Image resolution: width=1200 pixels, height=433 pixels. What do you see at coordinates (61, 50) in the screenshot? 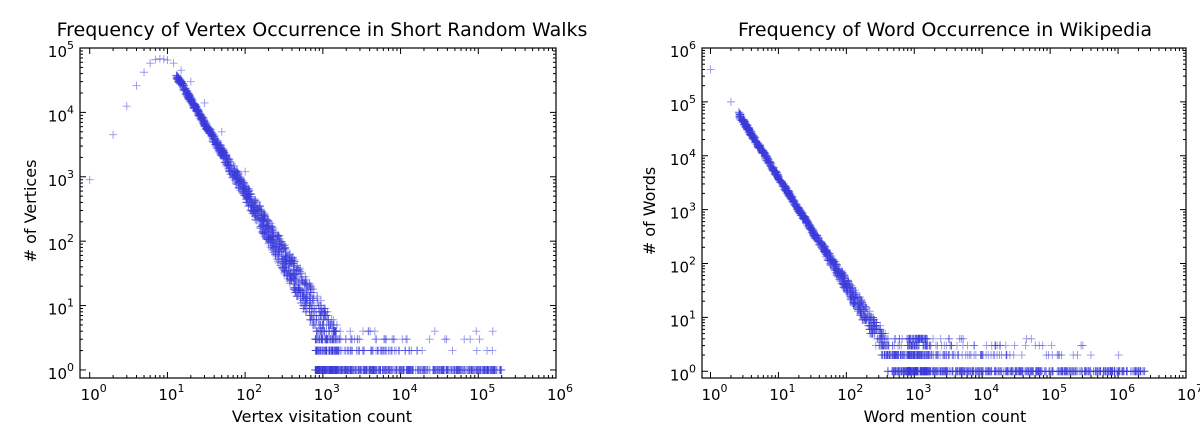
I see `y-tick-label: 10⁵` at bounding box center [61, 50].